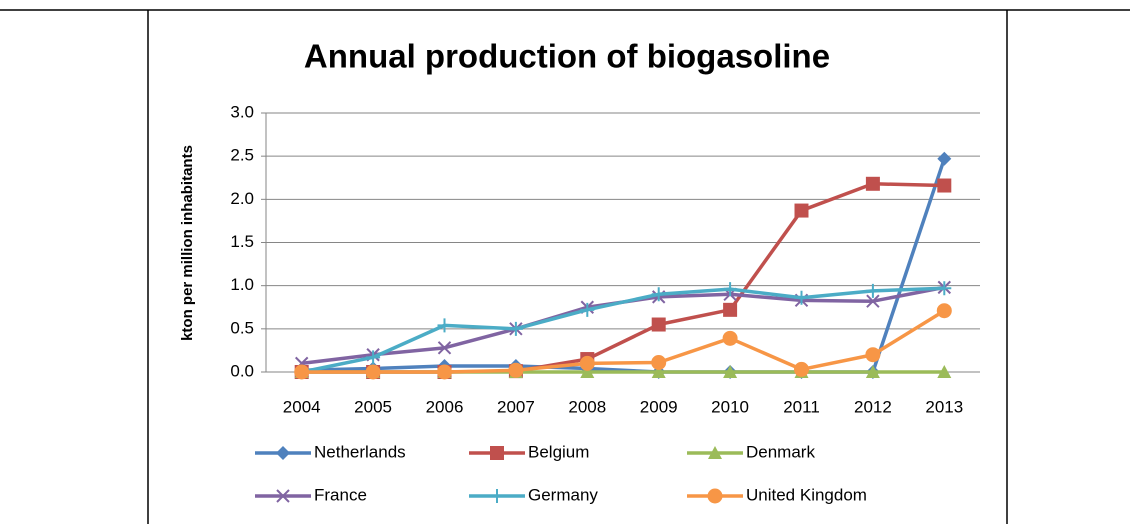  Describe the element at coordinates (558, 451) in the screenshot. I see `legend-label: Belgium` at that location.